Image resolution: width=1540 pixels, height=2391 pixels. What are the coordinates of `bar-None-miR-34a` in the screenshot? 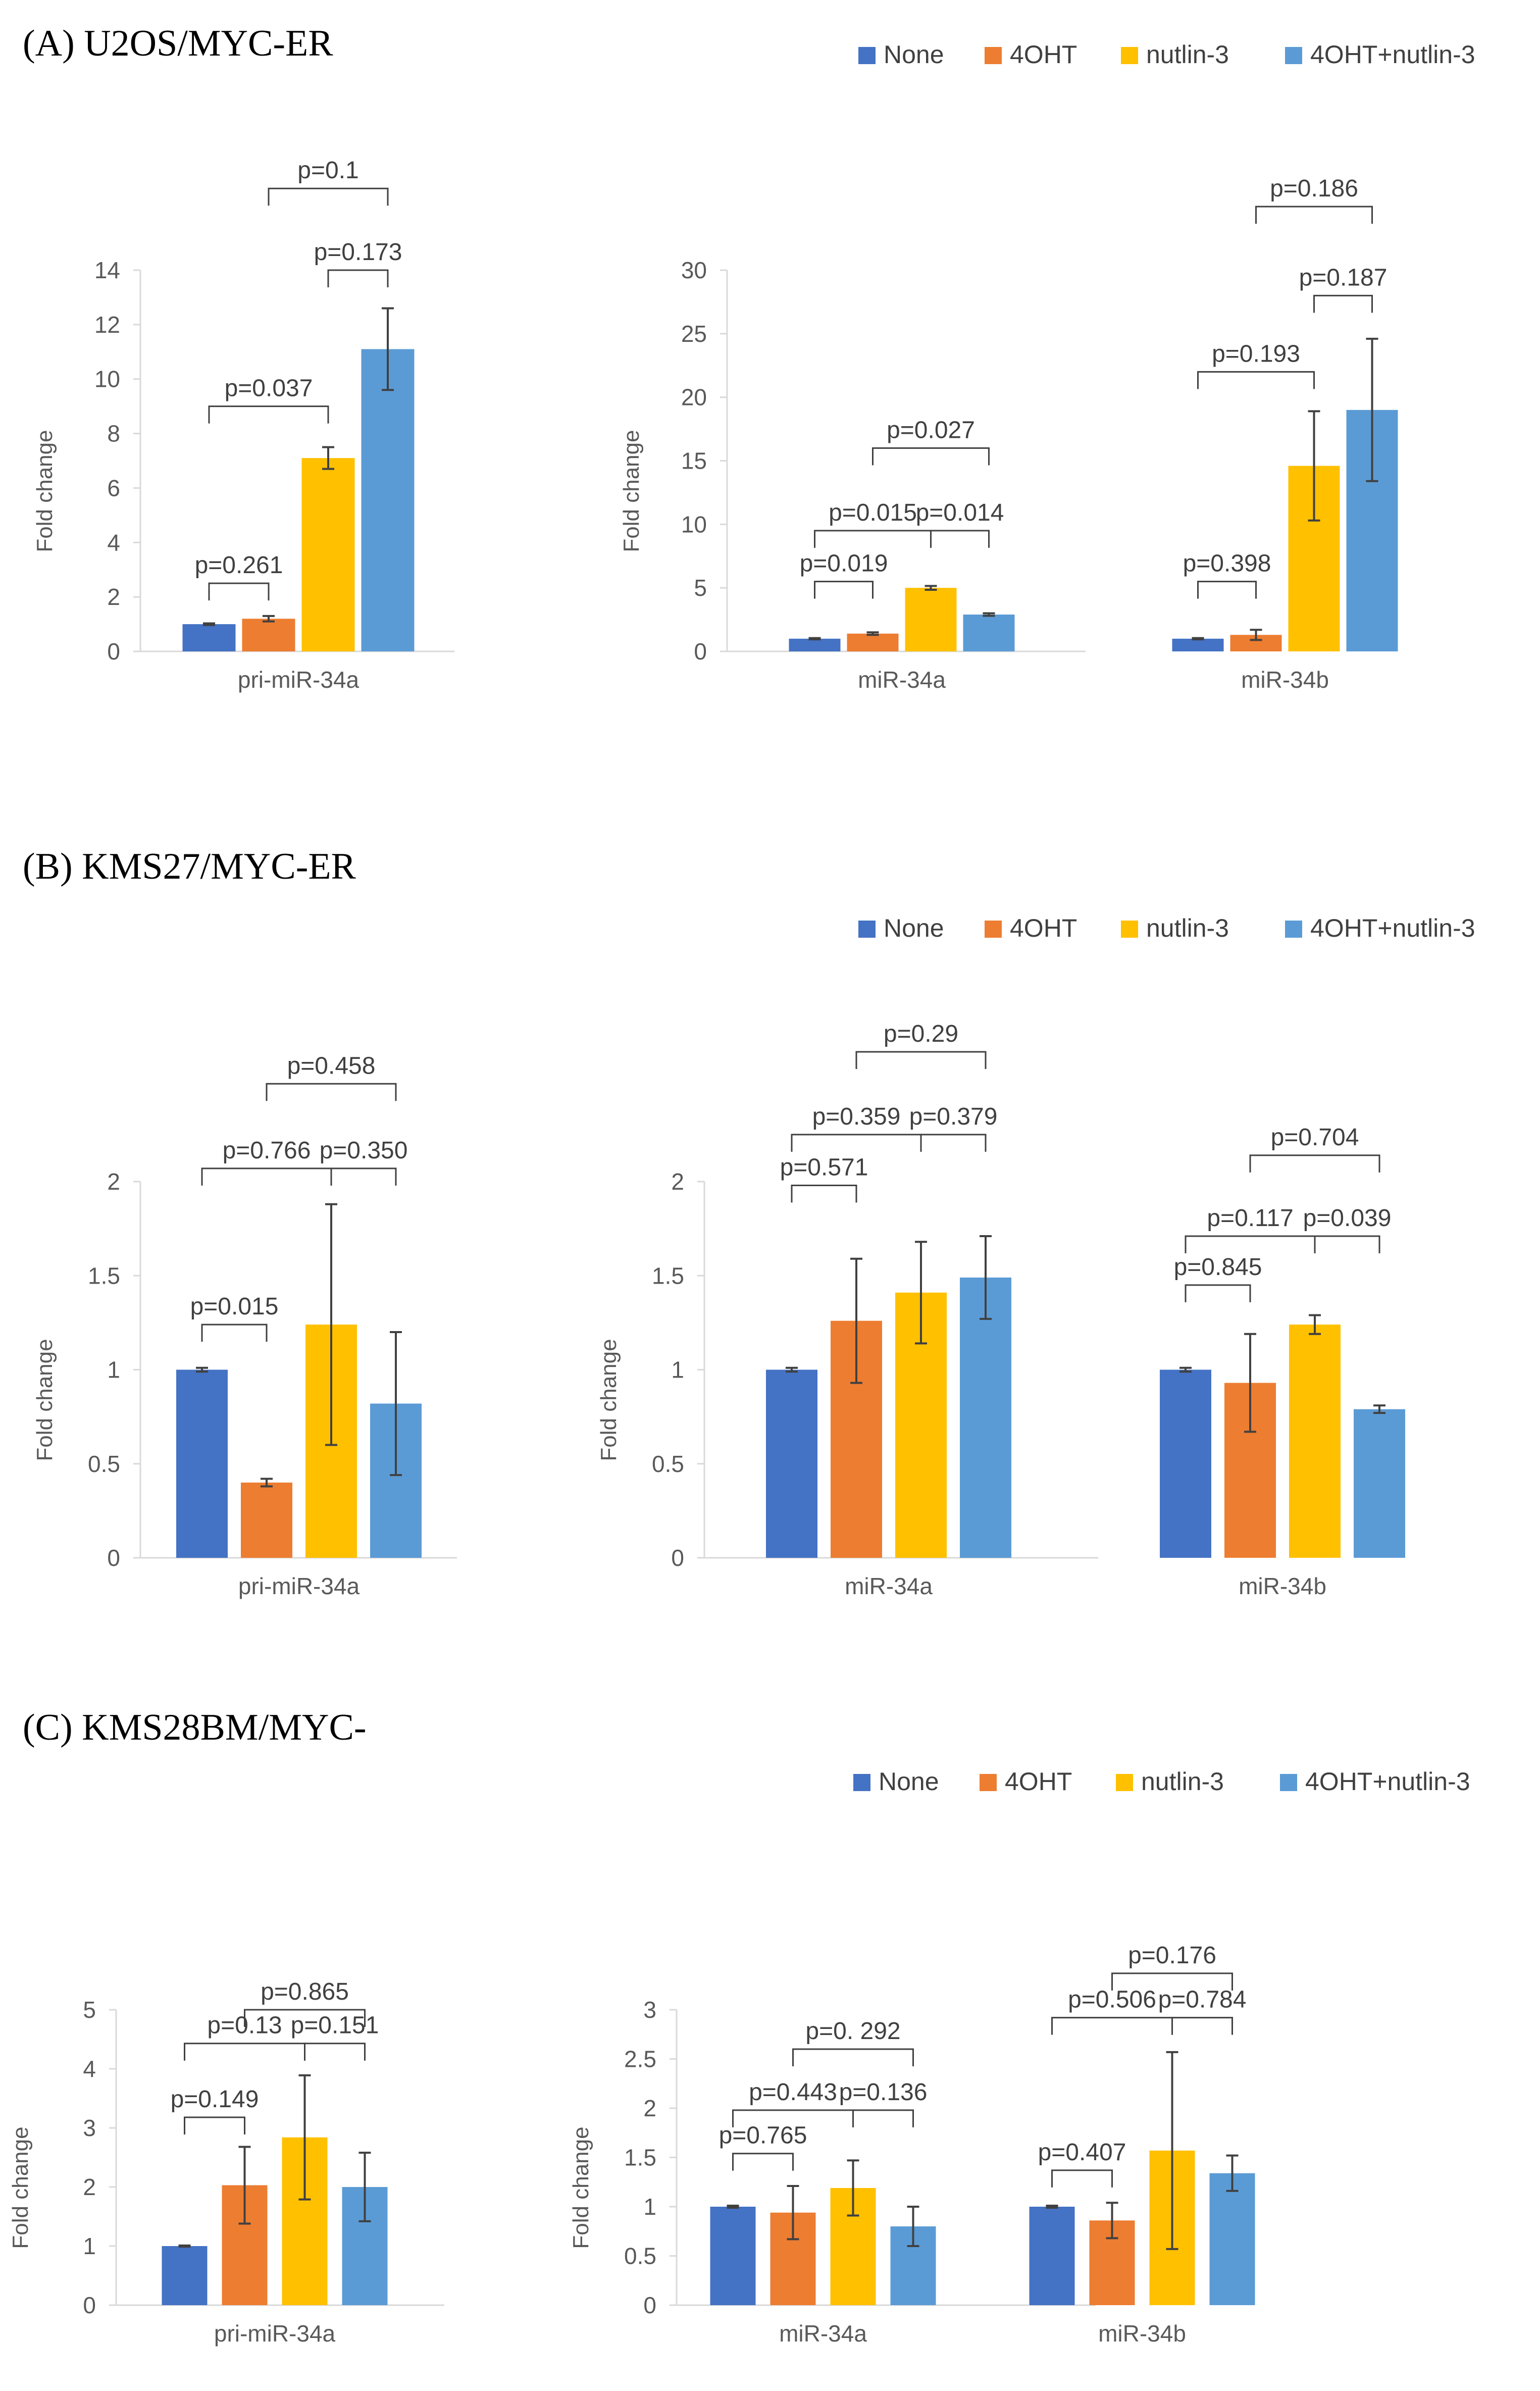 It's located at (792, 1464).